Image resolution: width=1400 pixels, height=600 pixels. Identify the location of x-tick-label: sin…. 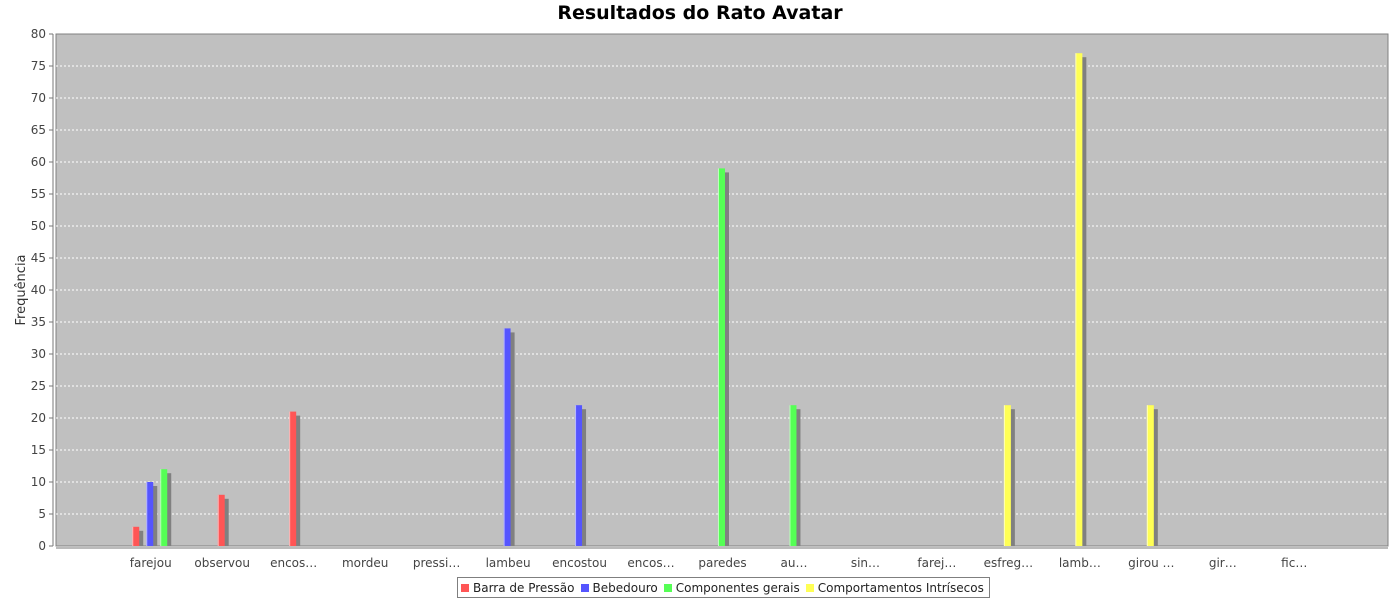
(865, 563).